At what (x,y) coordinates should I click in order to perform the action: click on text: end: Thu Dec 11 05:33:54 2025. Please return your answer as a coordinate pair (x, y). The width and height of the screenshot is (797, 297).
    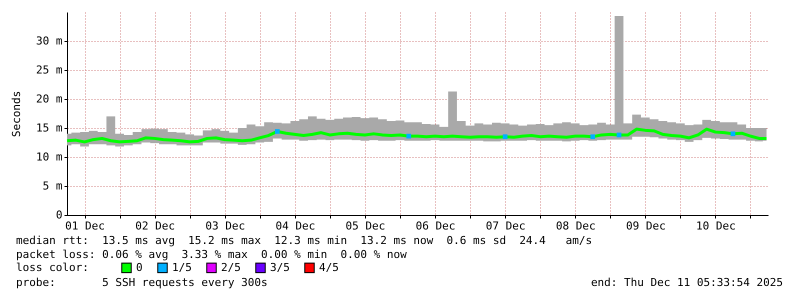
    Looking at the image, I should click on (686, 282).